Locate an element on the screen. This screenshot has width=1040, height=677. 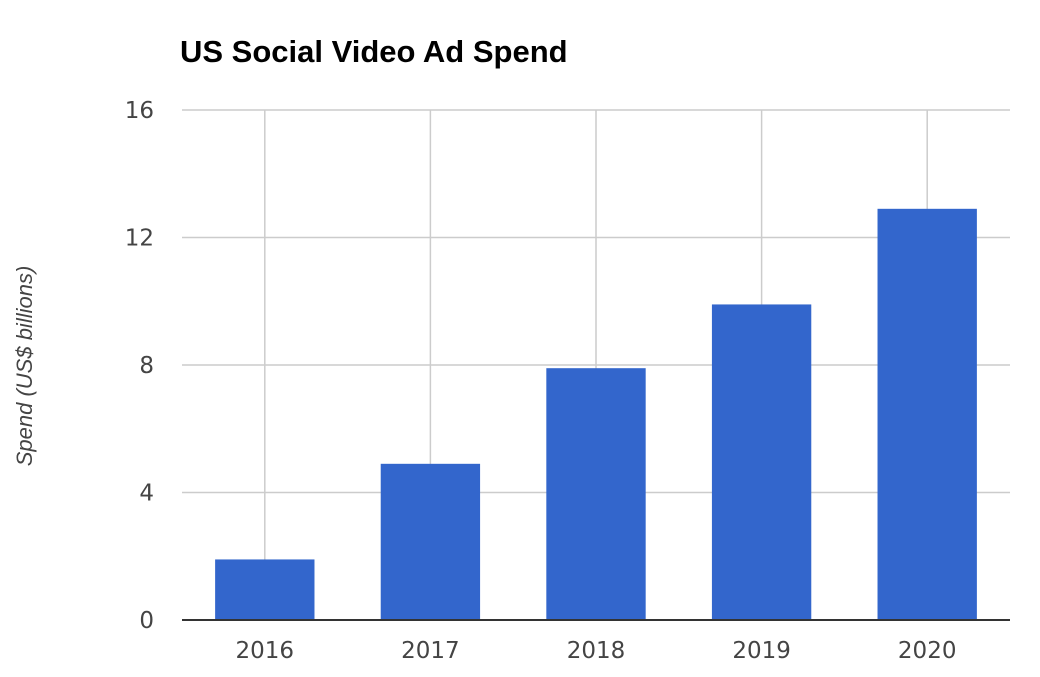
bar-2018 is located at coordinates (596, 494).